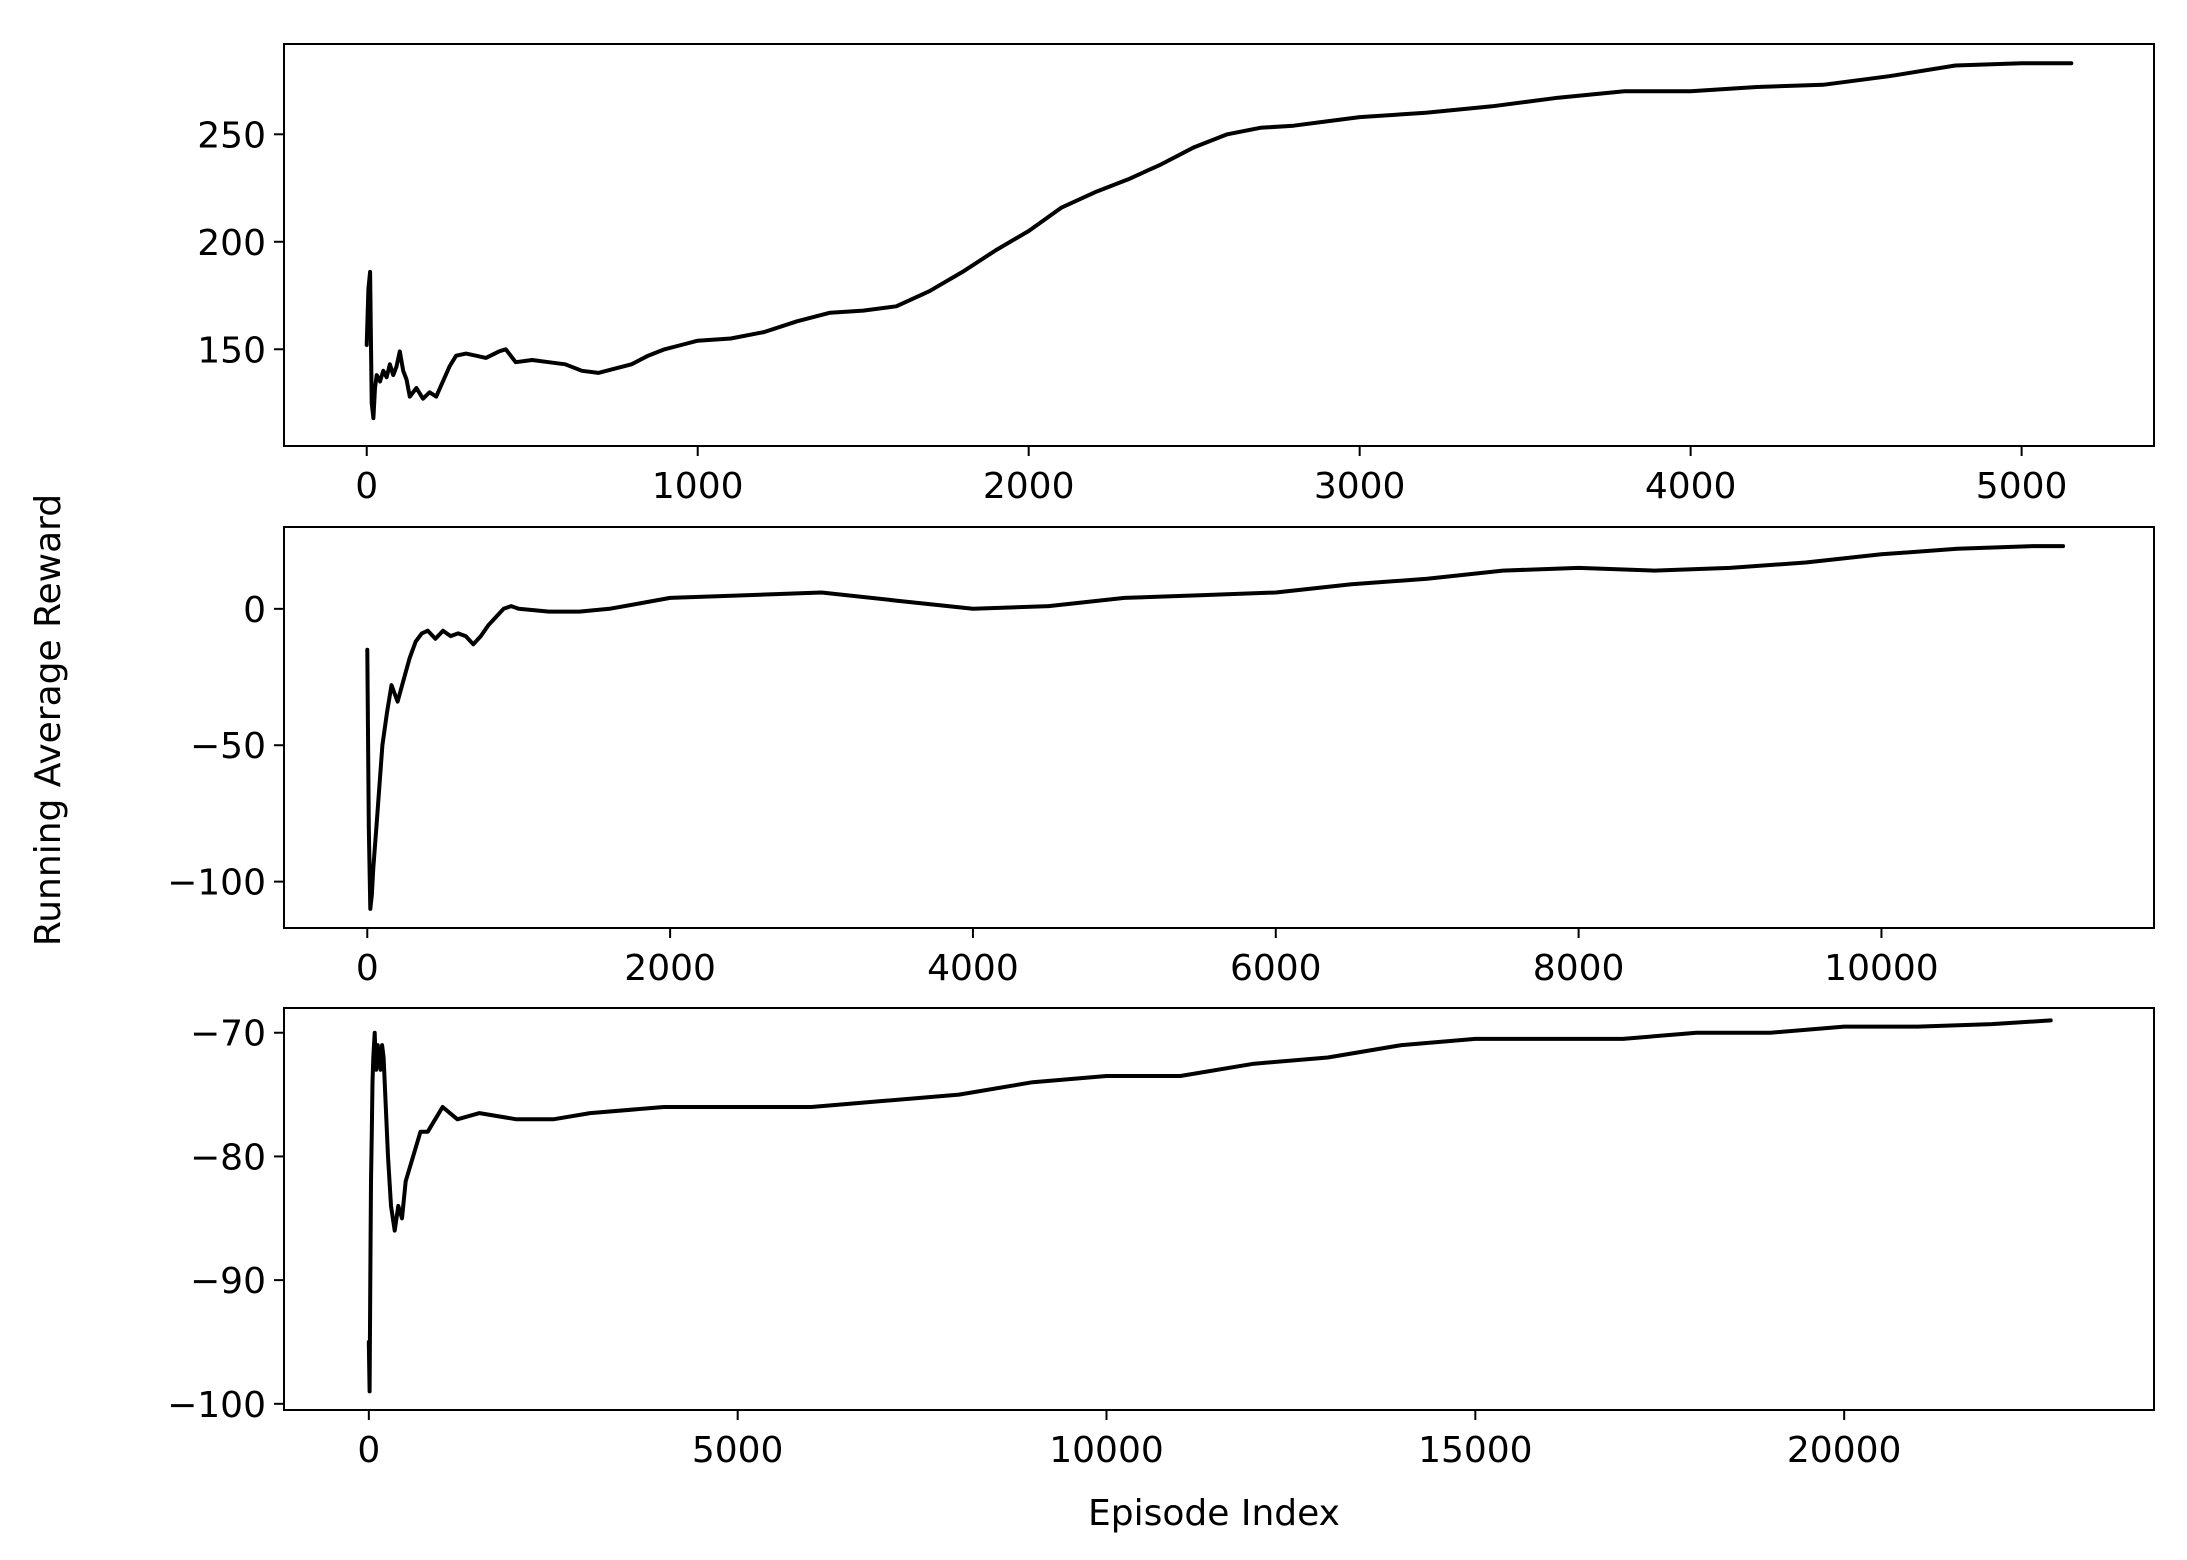  Describe the element at coordinates (1579, 968) in the screenshot. I see `x-tick-label: 8000` at that location.